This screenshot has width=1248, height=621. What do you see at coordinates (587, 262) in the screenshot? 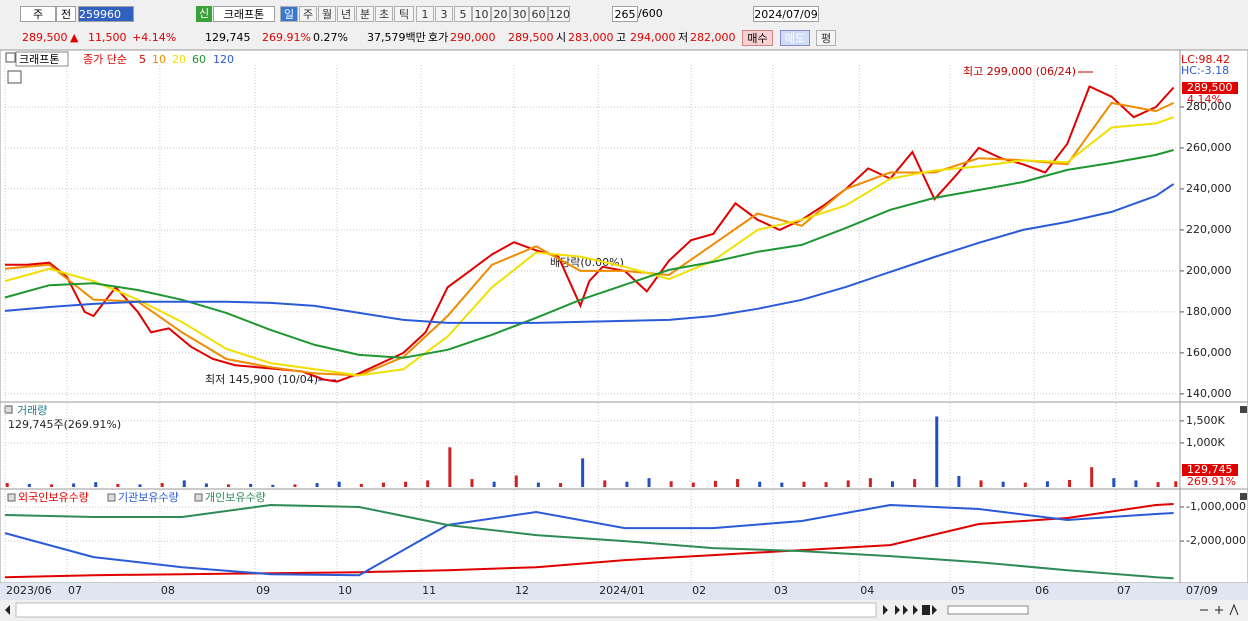
I see `annotation-dividend: 배당락(0.00%)` at bounding box center [587, 262].